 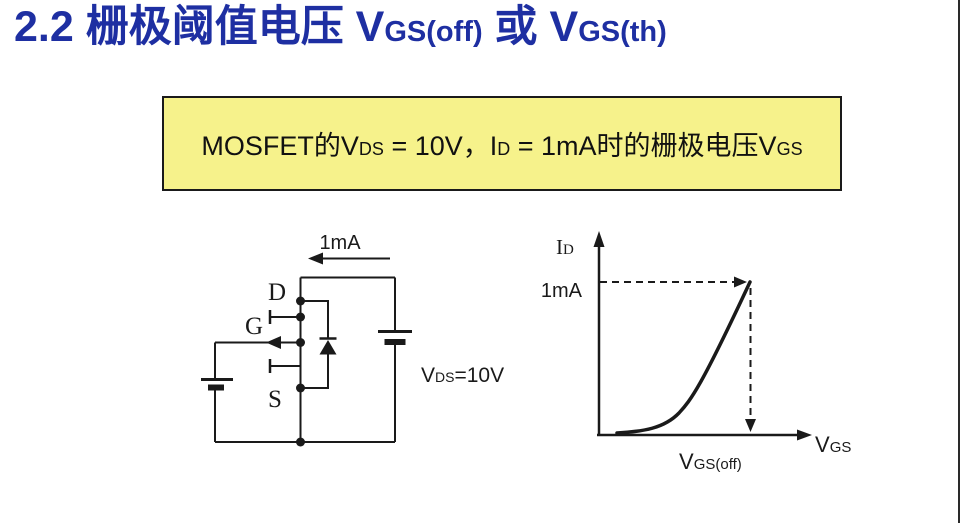 What do you see at coordinates (433, 32) in the screenshot?
I see `title-subscript-vgsoff: GS(off)` at bounding box center [433, 32].